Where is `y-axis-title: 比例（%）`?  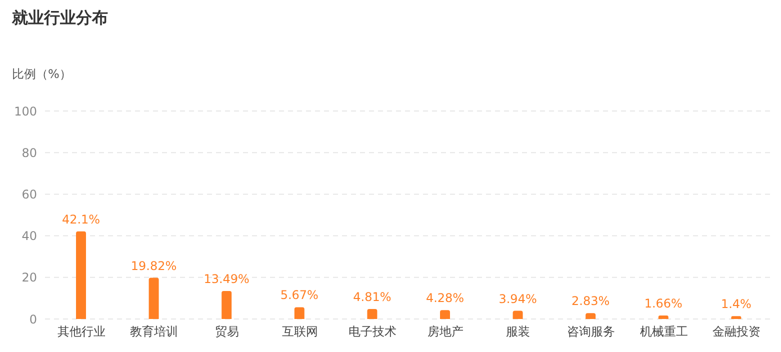 y-axis-title: 比例（%） is located at coordinates (42, 74).